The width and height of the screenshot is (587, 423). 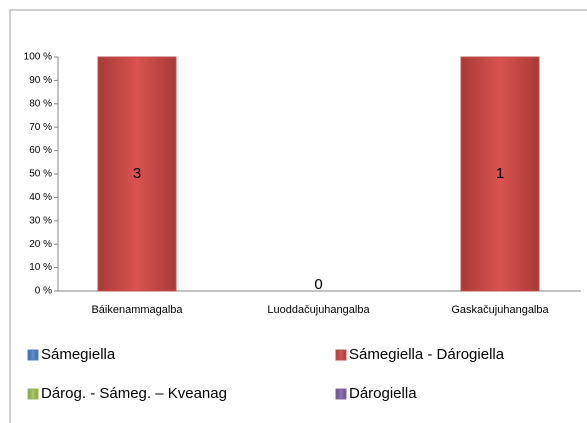 What do you see at coordinates (383, 393) in the screenshot?
I see `legend-label: Dárogiella` at bounding box center [383, 393].